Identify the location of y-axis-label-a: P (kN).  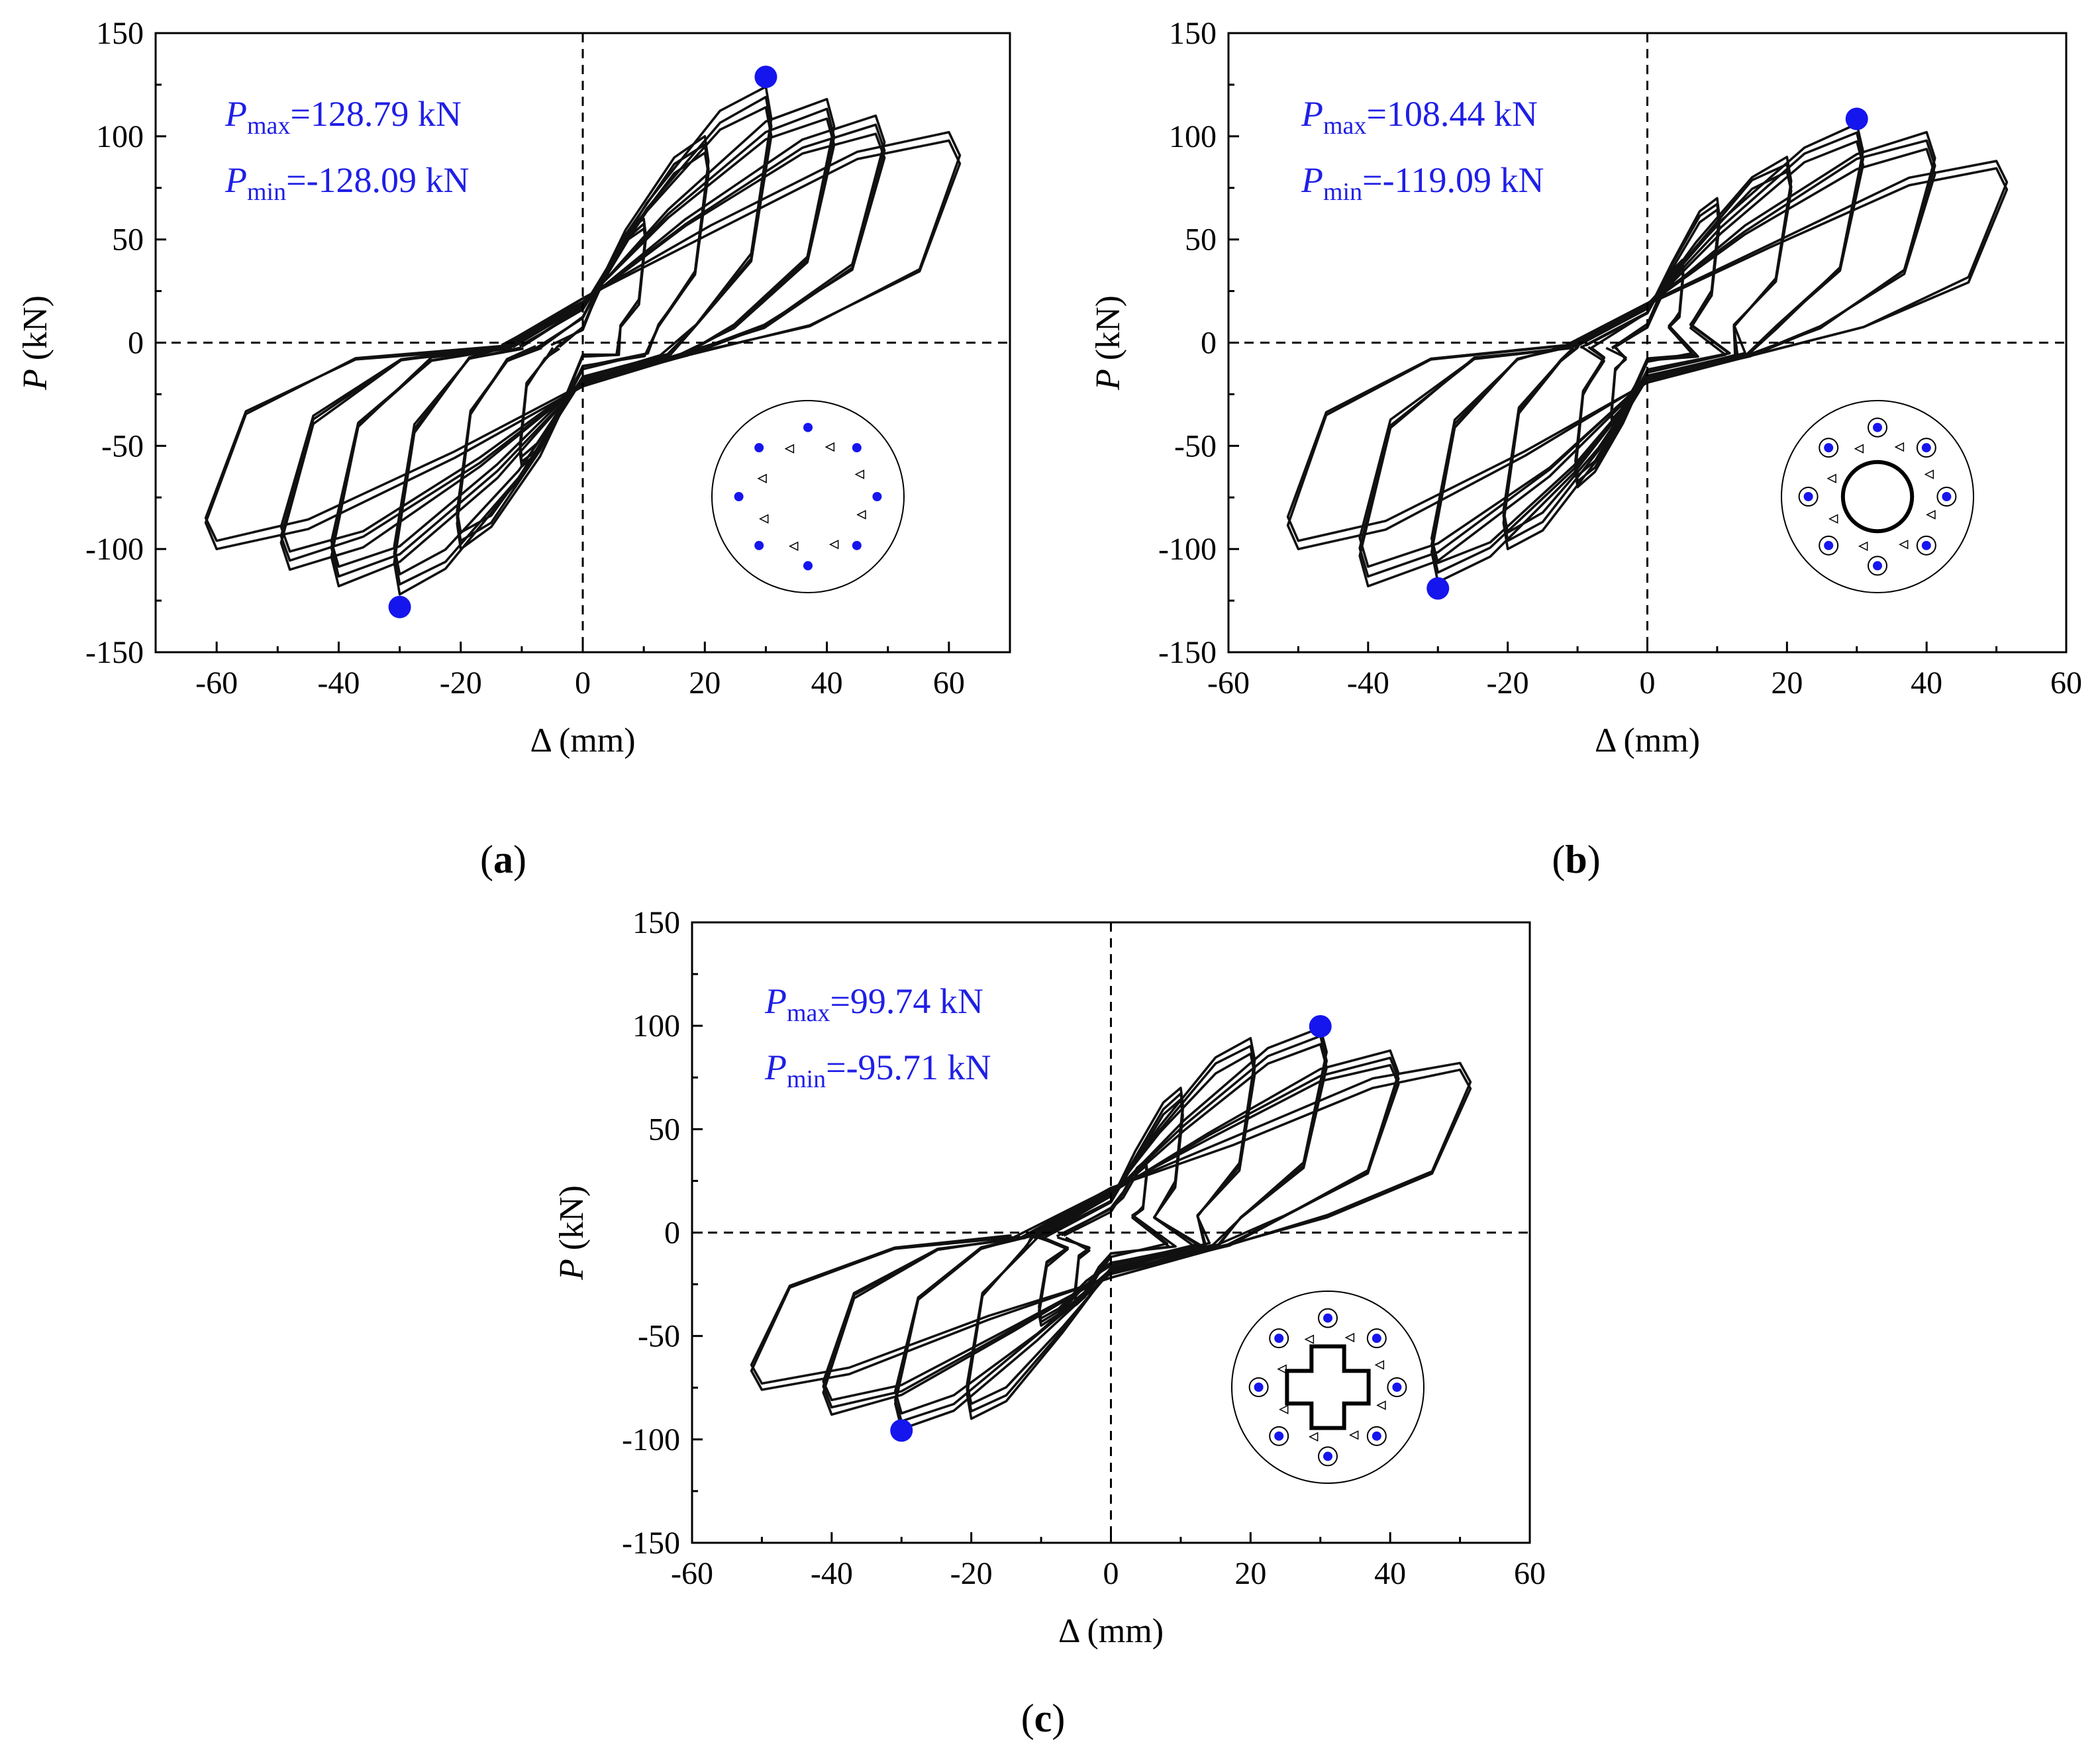
(35, 343).